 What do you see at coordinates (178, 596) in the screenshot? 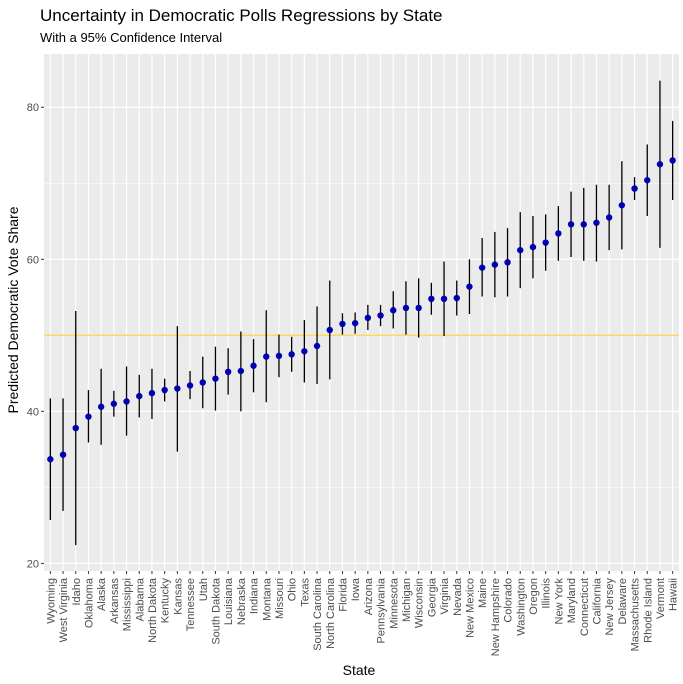
I see `x-tick-label: Kansas` at bounding box center [178, 596].